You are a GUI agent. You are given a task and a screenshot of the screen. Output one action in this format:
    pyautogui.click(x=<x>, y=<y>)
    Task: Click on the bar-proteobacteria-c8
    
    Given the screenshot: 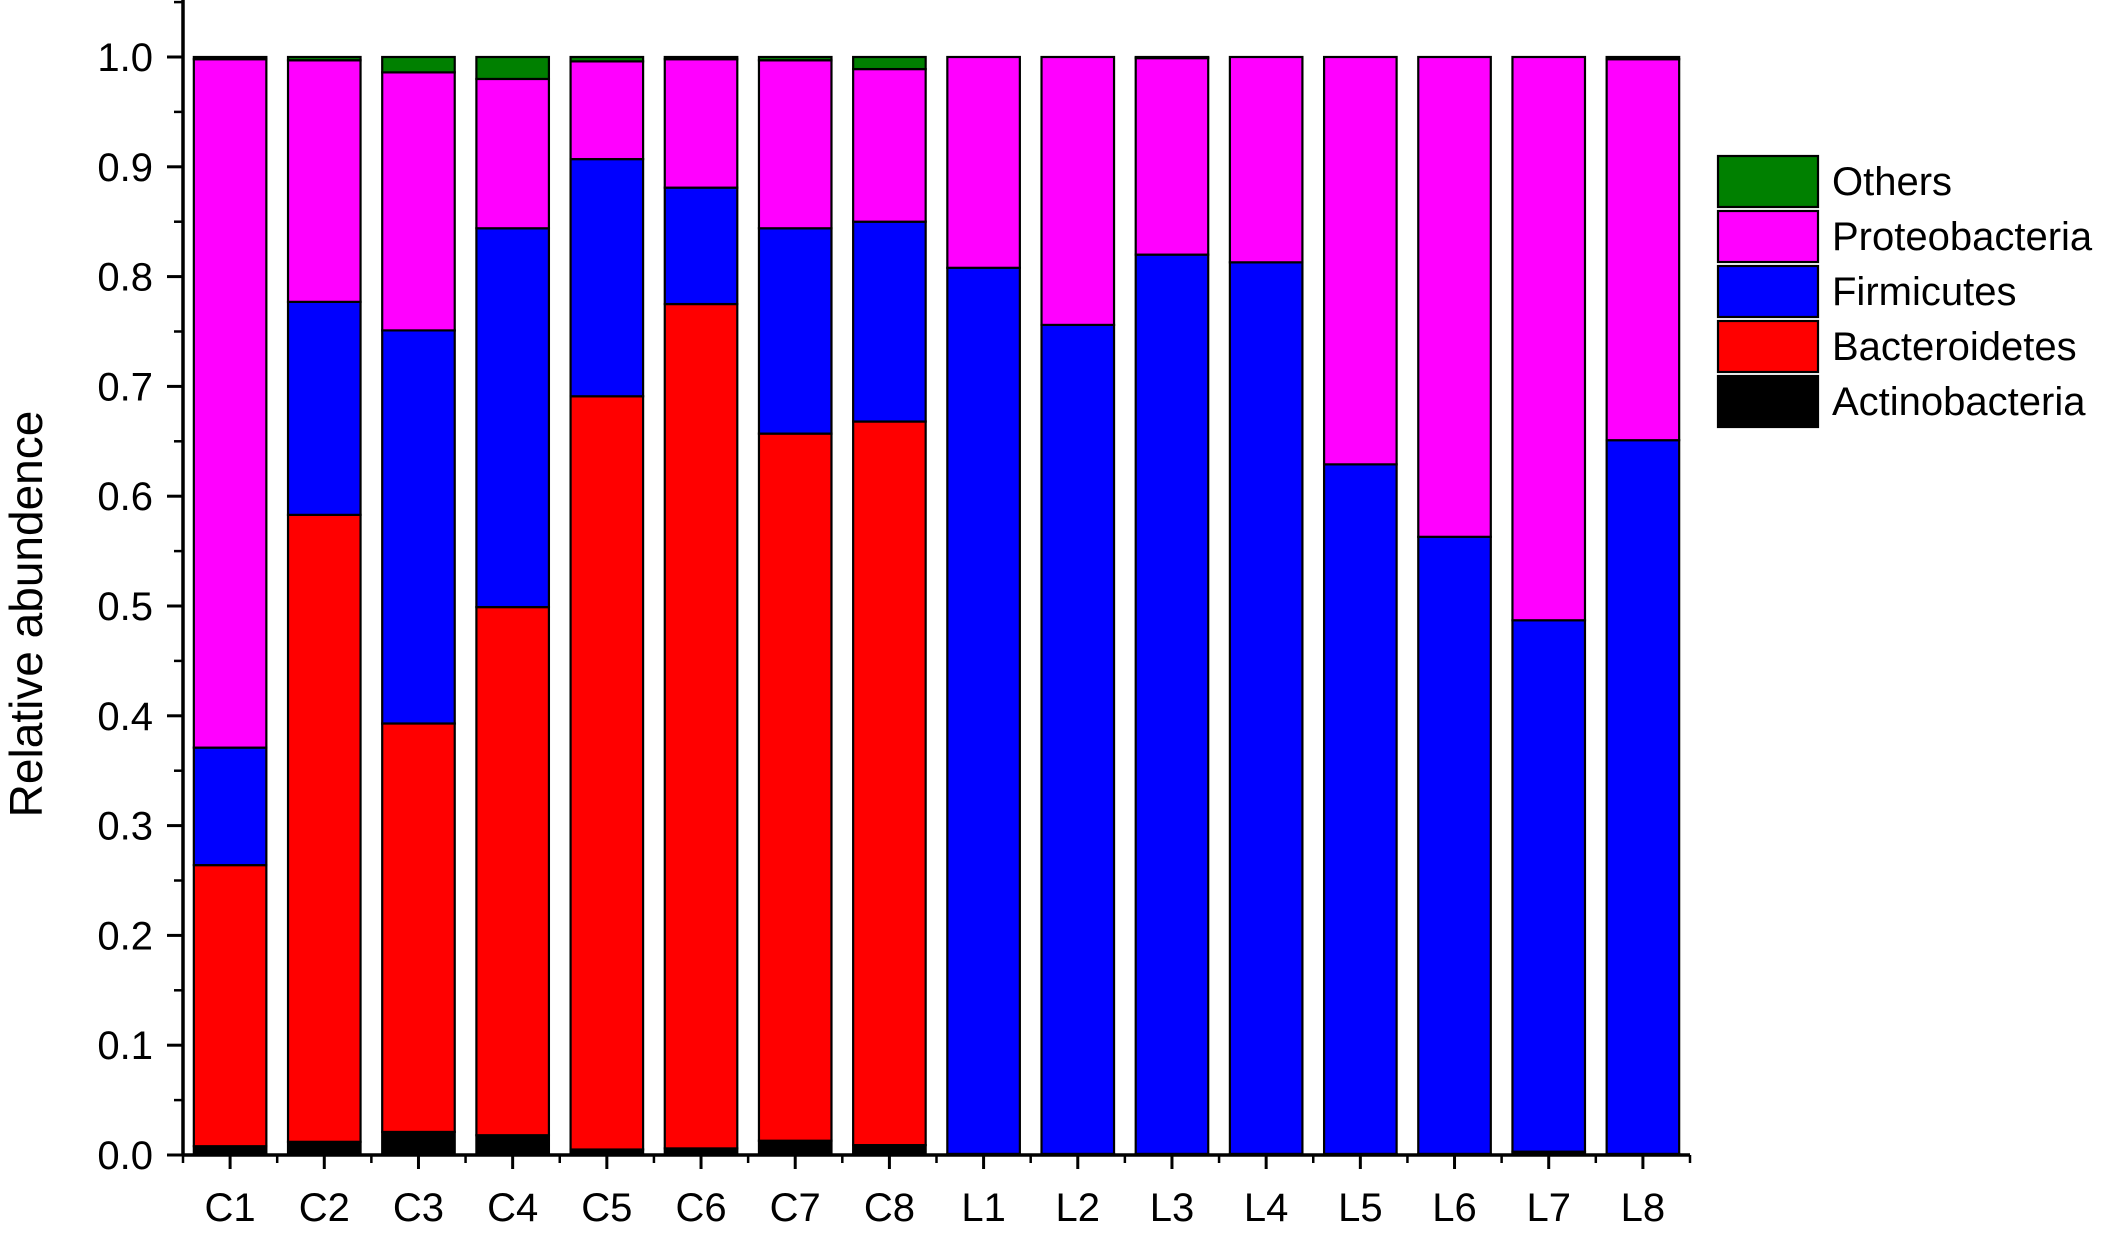 What is the action you would take?
    pyautogui.click(x=889, y=145)
    